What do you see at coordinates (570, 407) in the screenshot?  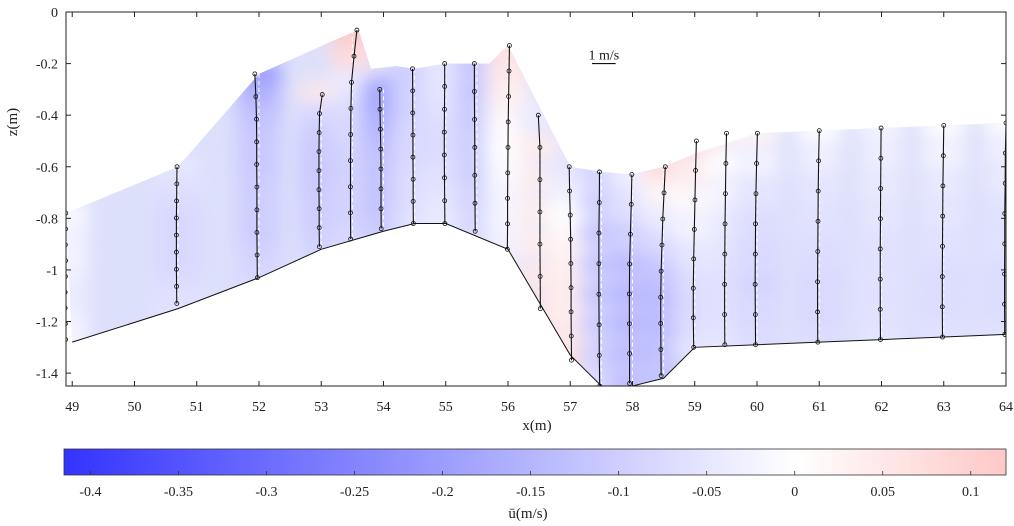 I see `x-tick-label: 57` at bounding box center [570, 407].